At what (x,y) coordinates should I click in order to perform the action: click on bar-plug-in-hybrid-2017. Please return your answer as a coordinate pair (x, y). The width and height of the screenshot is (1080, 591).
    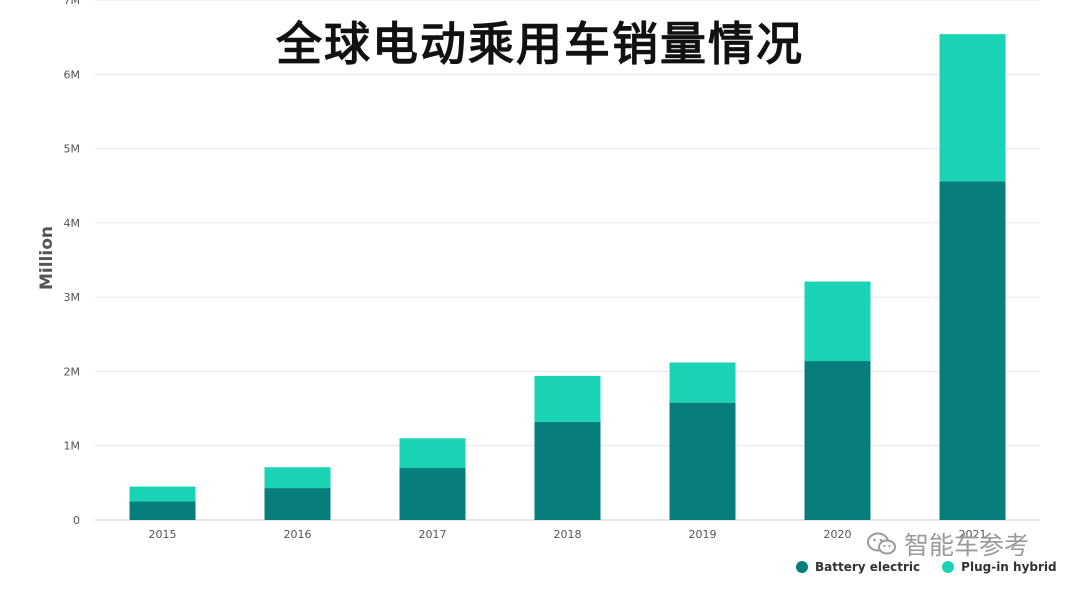
    Looking at the image, I should click on (432, 453).